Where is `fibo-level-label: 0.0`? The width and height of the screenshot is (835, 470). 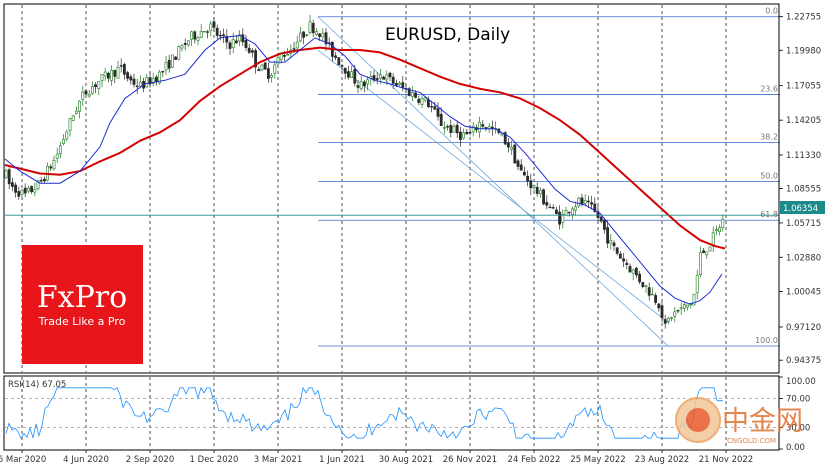
fibo-level-label: 0.0 is located at coordinates (771, 11).